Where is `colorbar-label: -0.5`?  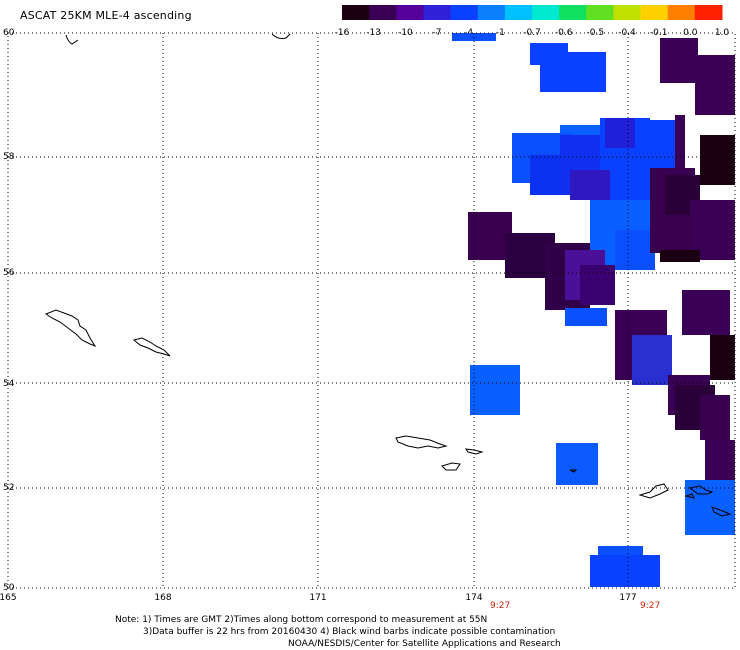
colorbar-label: -0.5 is located at coordinates (596, 33).